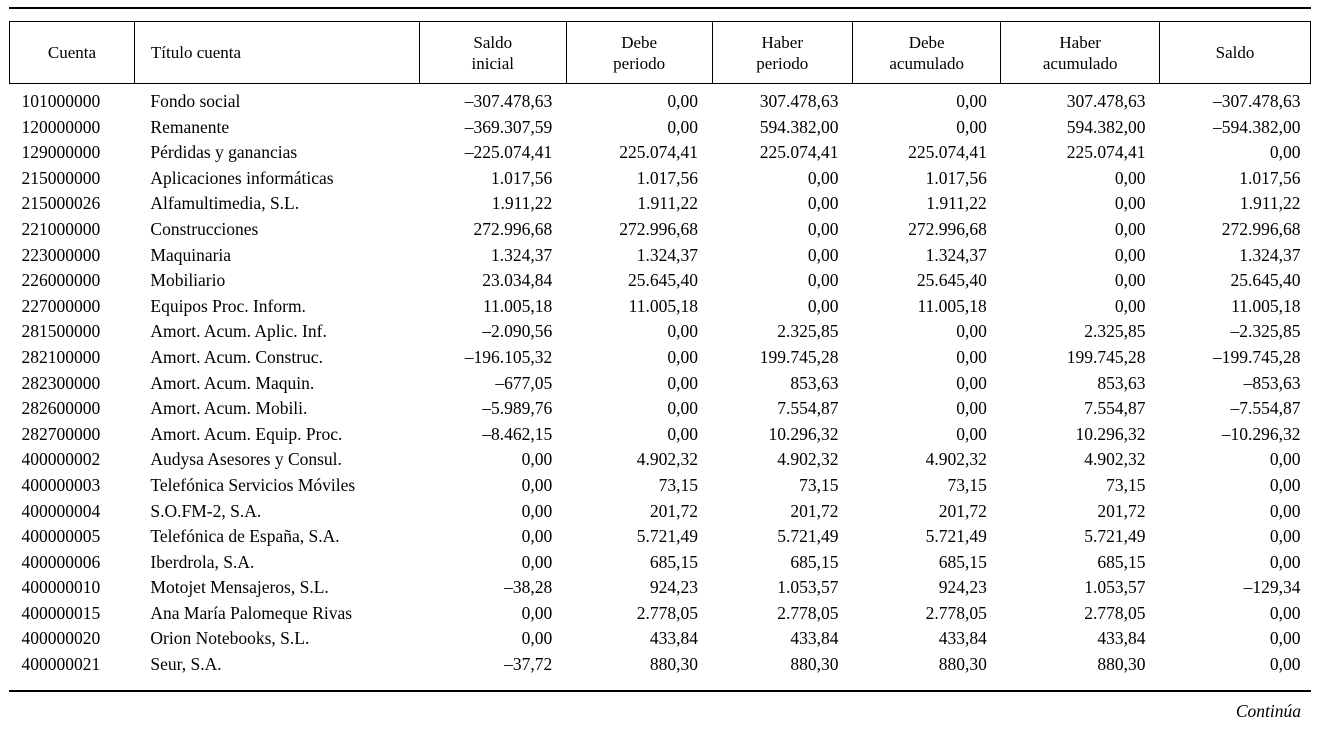 The height and width of the screenshot is (744, 1320). What do you see at coordinates (524, 382) in the screenshot?
I see `saldo-inicial-cell: –677,05` at bounding box center [524, 382].